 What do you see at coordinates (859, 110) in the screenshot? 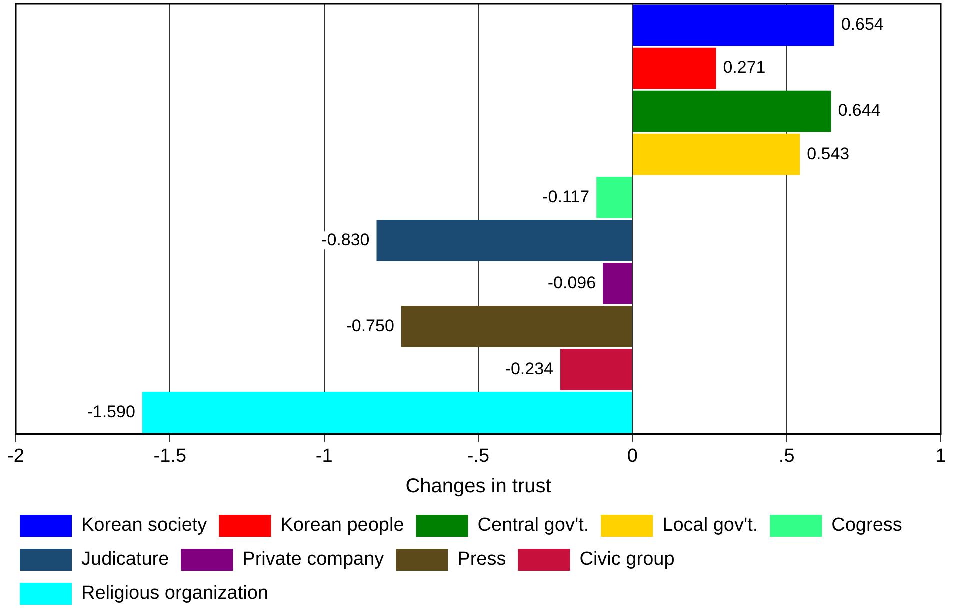
I see `data-label: 0.644` at bounding box center [859, 110].